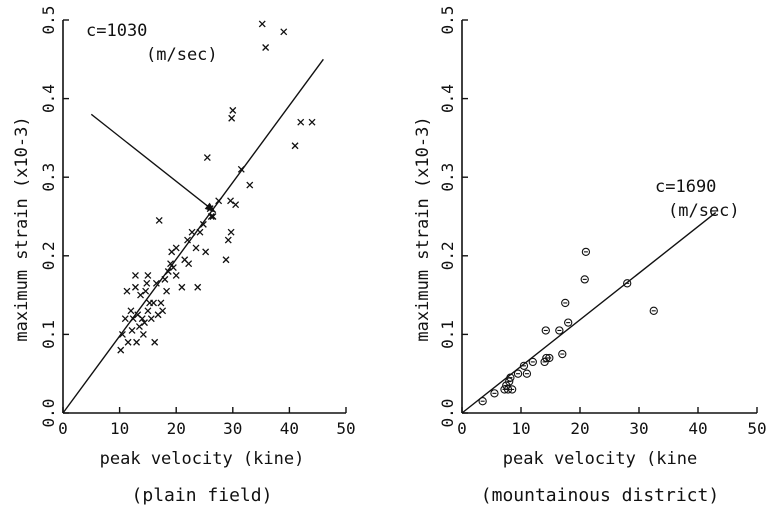  Describe the element at coordinates (232, 428) in the screenshot. I see `plain-field-x-tick-label: 30` at that location.